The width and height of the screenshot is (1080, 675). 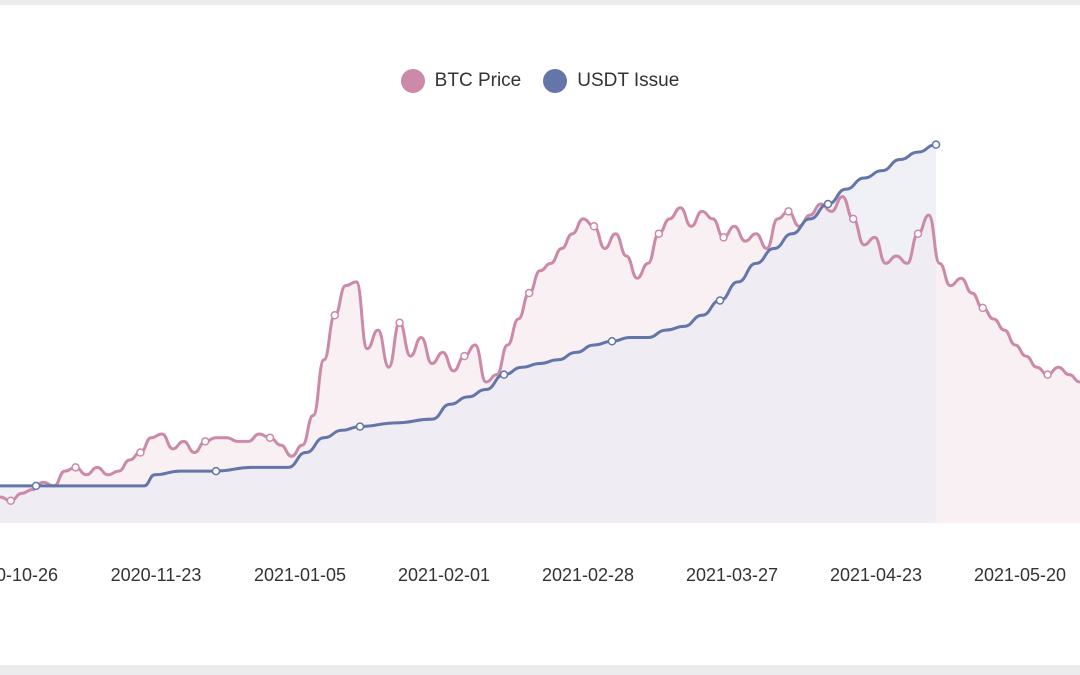 I want to click on x-tick-label: 2021-02-01, so click(x=444, y=575).